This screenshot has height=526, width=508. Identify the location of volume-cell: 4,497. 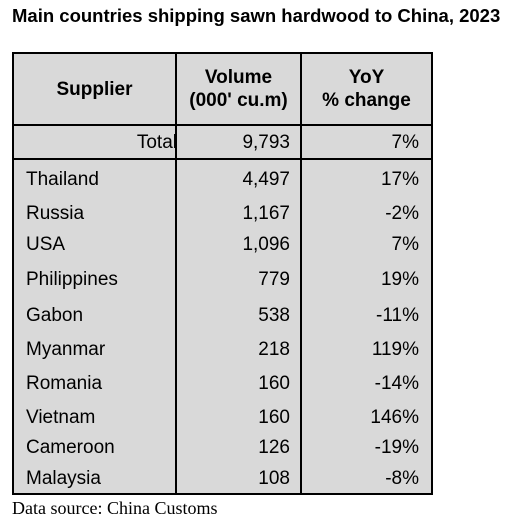
(266, 179).